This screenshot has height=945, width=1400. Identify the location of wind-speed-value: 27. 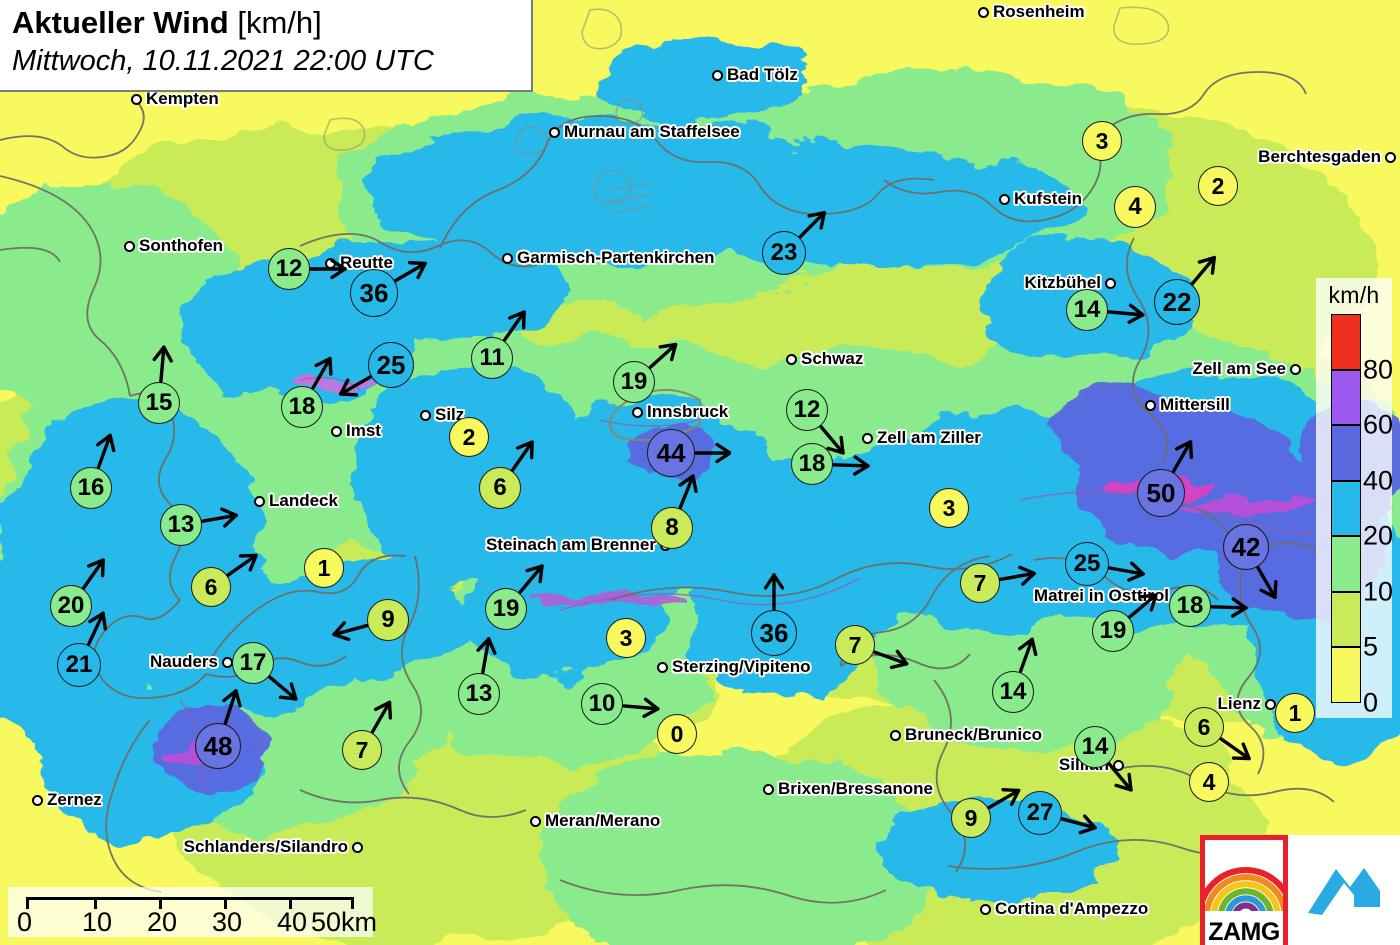
(1040, 813).